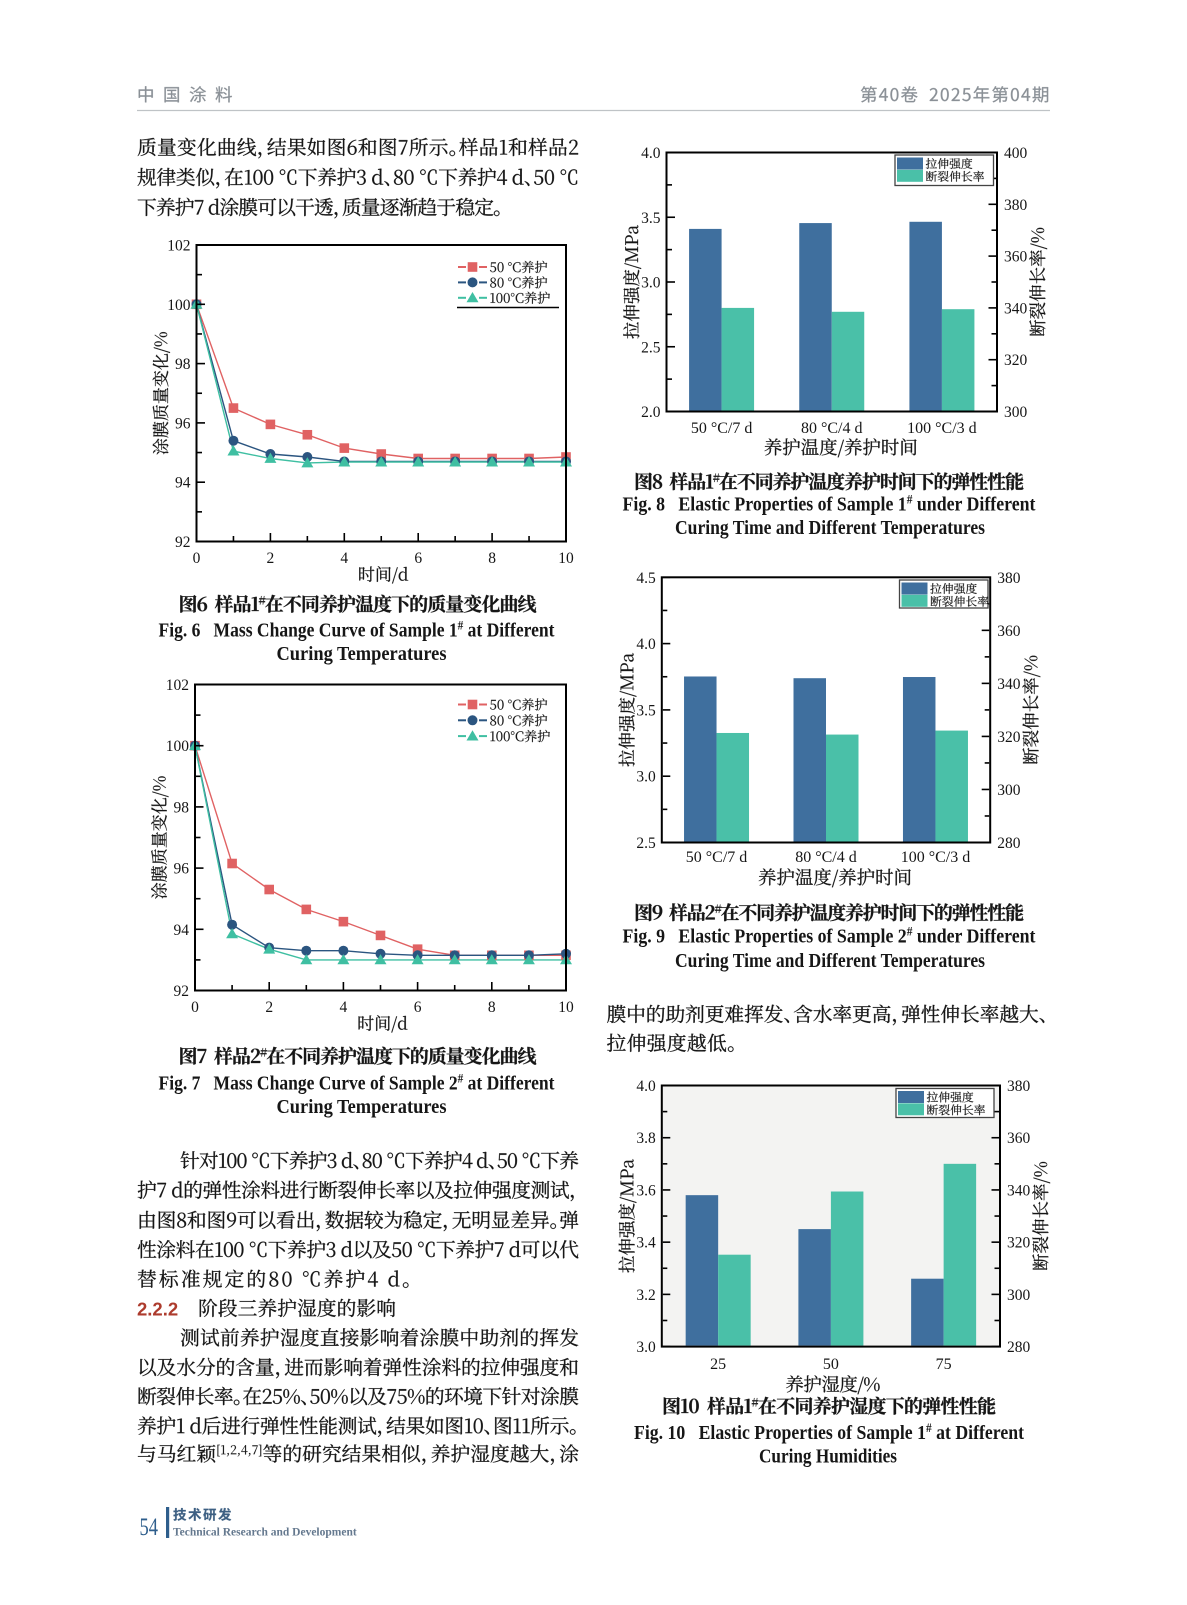  Describe the element at coordinates (651, 412) in the screenshot. I see `svg-text: 2.0` at that location.